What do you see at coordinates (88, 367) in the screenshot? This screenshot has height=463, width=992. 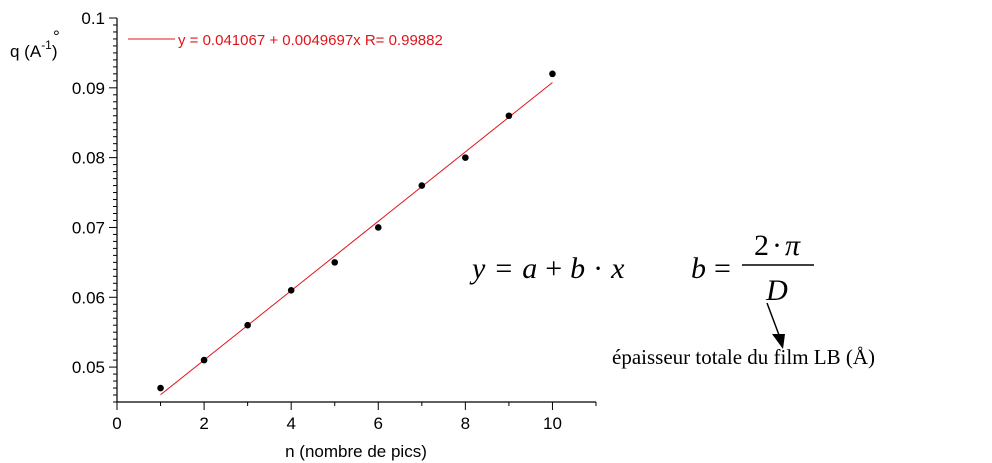 I see `y-tick-label: 0.05` at bounding box center [88, 367].